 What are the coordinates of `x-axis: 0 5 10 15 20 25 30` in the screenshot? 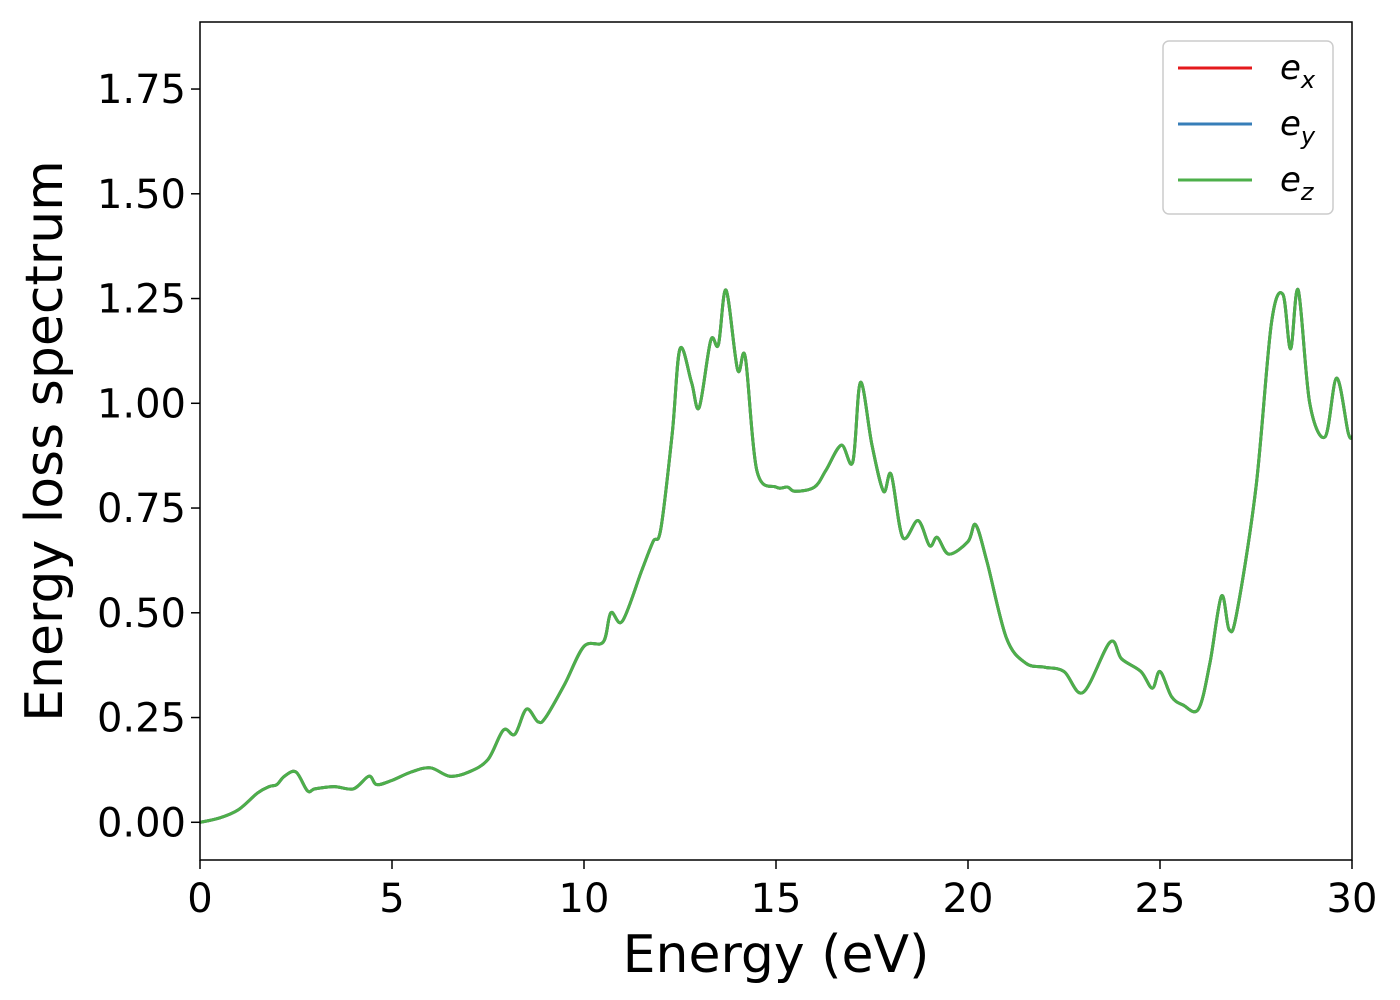 It's located at (782, 891).